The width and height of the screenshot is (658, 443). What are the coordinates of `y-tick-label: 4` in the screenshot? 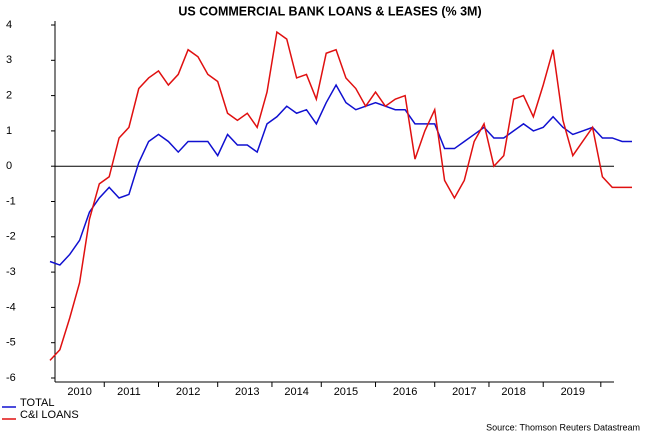 It's located at (9, 25).